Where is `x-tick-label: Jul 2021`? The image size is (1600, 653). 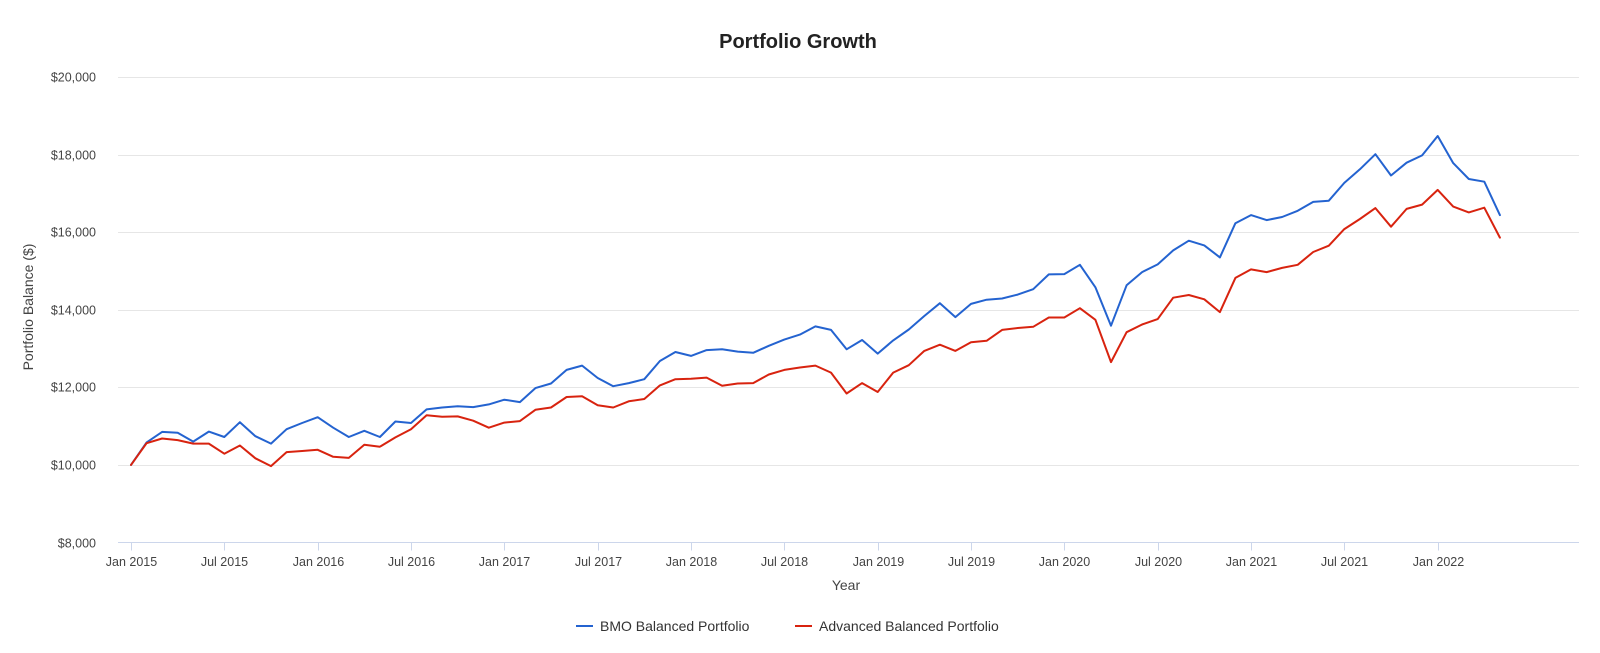
x-tick-label: Jul 2021 is located at coordinates (1344, 562).